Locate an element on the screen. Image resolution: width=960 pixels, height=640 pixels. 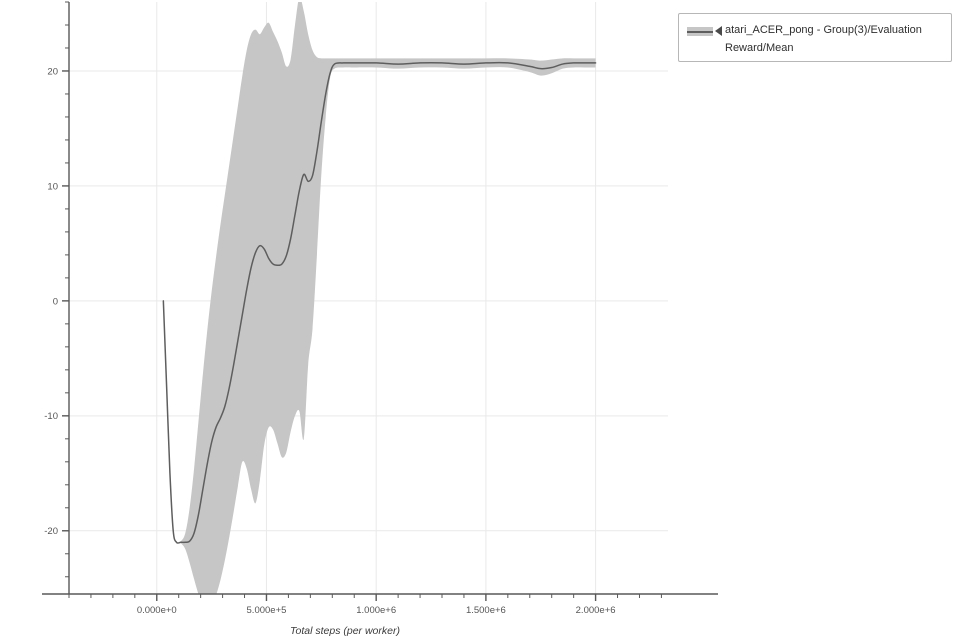
left-triangle-marker-icon is located at coordinates (718, 31).